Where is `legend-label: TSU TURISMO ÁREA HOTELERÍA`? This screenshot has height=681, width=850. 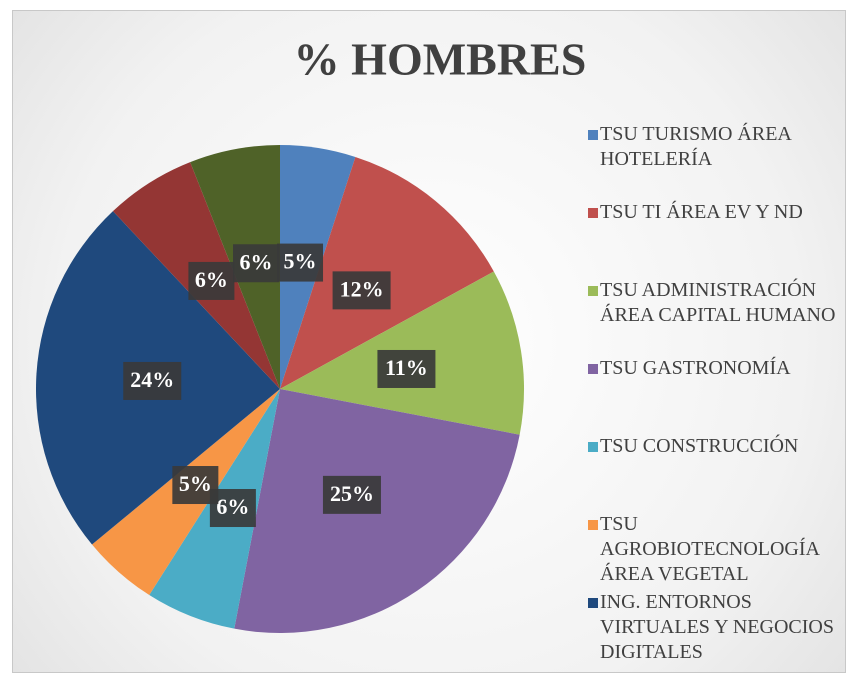
legend-label: TSU TURISMO ÁREA HOTELERÍA is located at coordinates (695, 146).